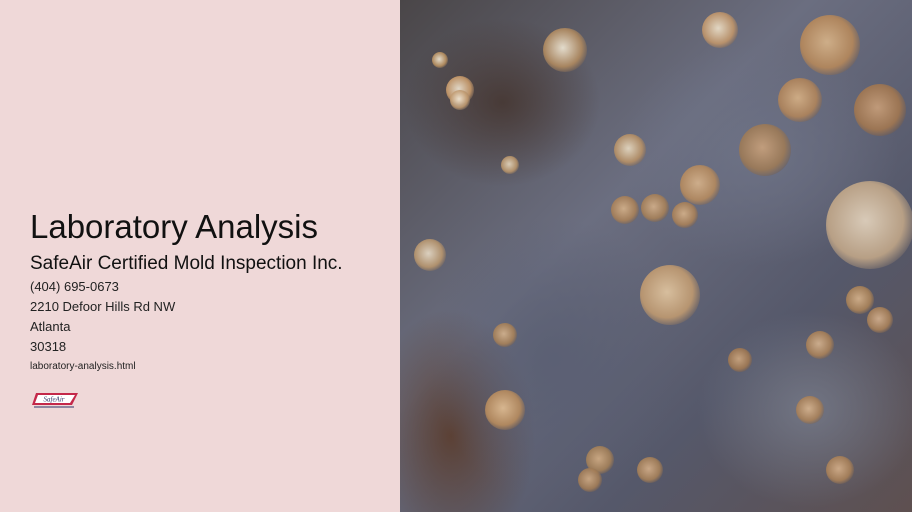 This screenshot has width=912, height=512. I want to click on page-title: Laboratory Analysis, so click(174, 226).